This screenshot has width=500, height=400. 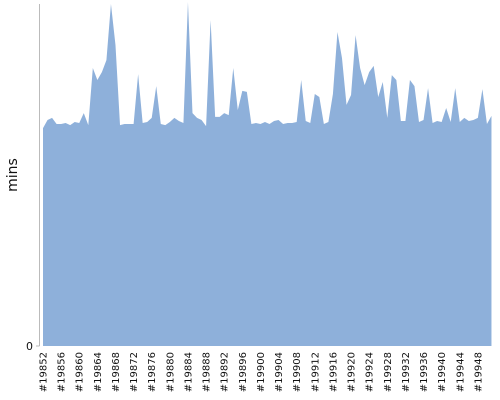 I want to click on x-tick-label: #19912, so click(x=315, y=372).